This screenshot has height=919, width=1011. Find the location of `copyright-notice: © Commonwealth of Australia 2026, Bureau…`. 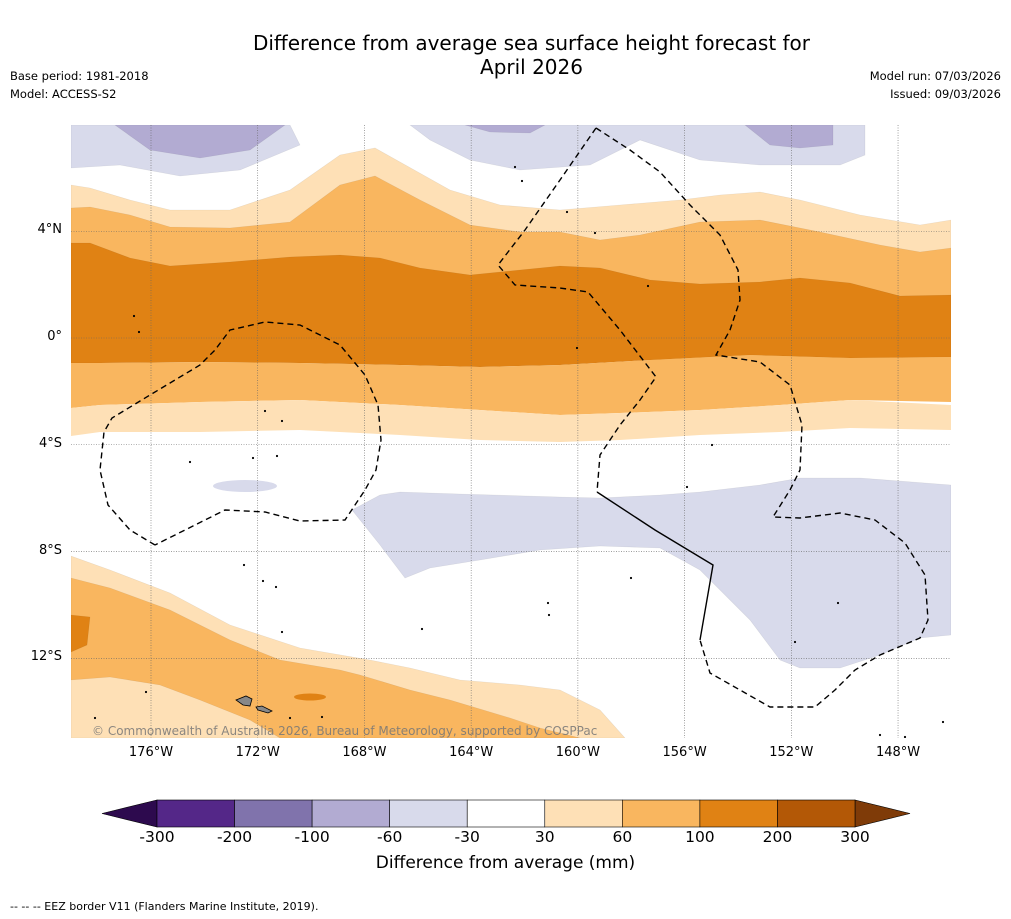

copyright-notice: © Commonwealth of Australia 2026, Bureau… is located at coordinates (345, 731).